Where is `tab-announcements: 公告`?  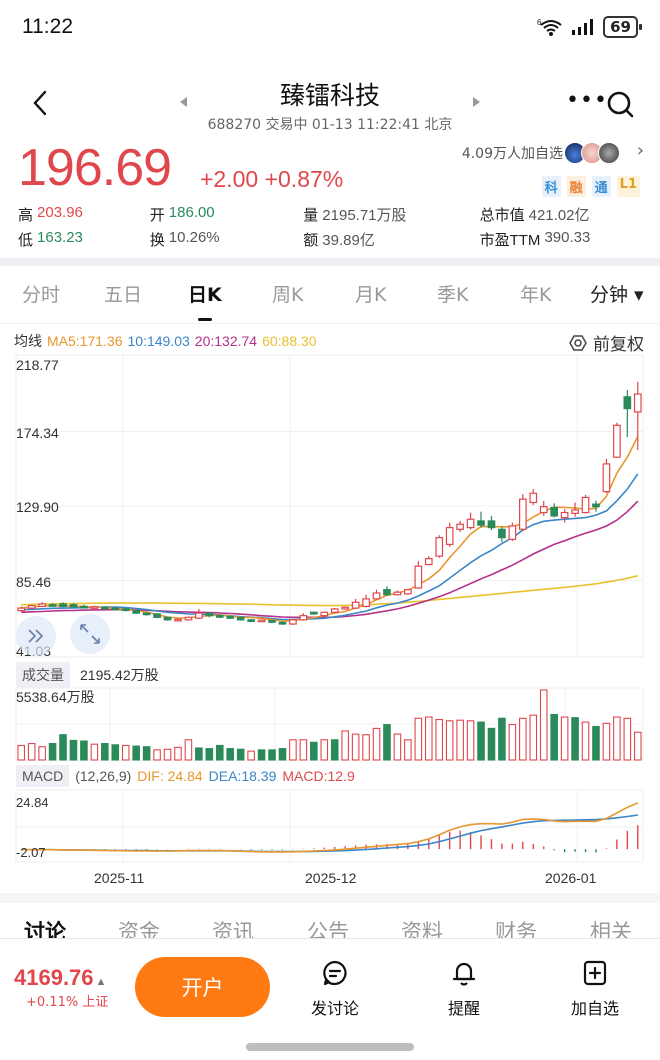 tab-announcements: 公告 is located at coordinates (328, 929).